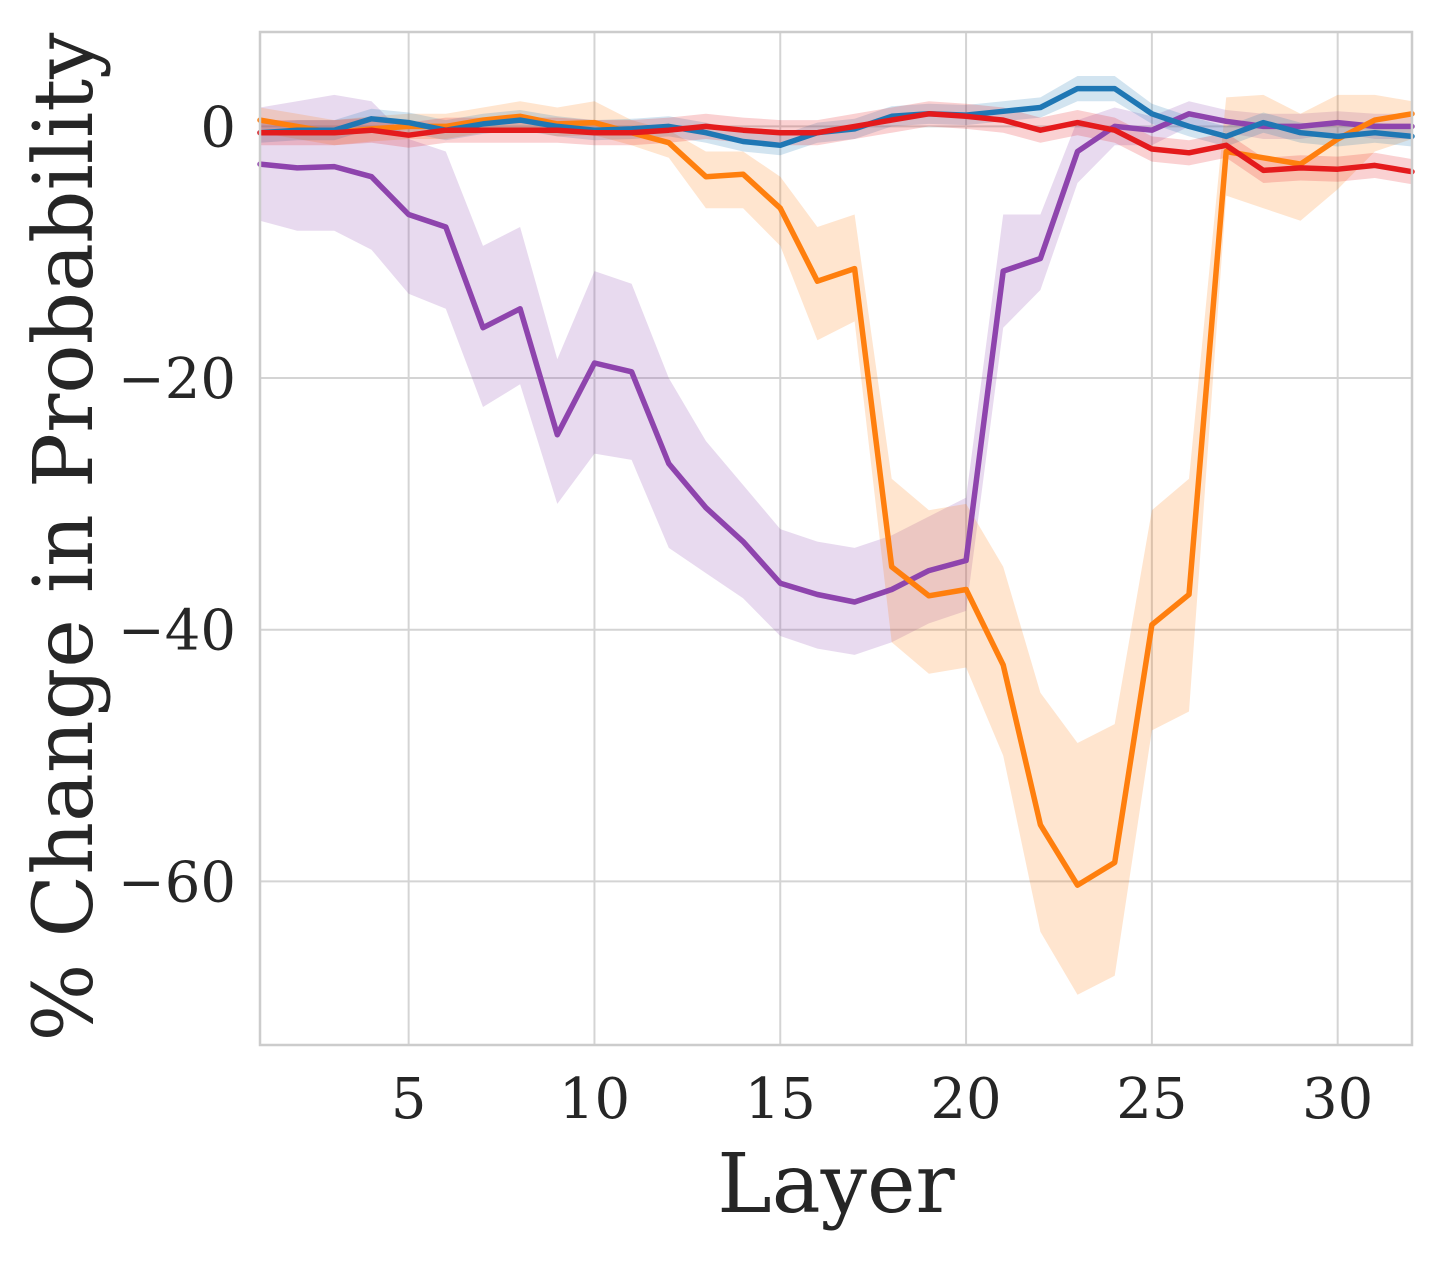 This screenshot has width=1435, height=1275. I want to click on x-axis-title: Layer, so click(836, 1184).